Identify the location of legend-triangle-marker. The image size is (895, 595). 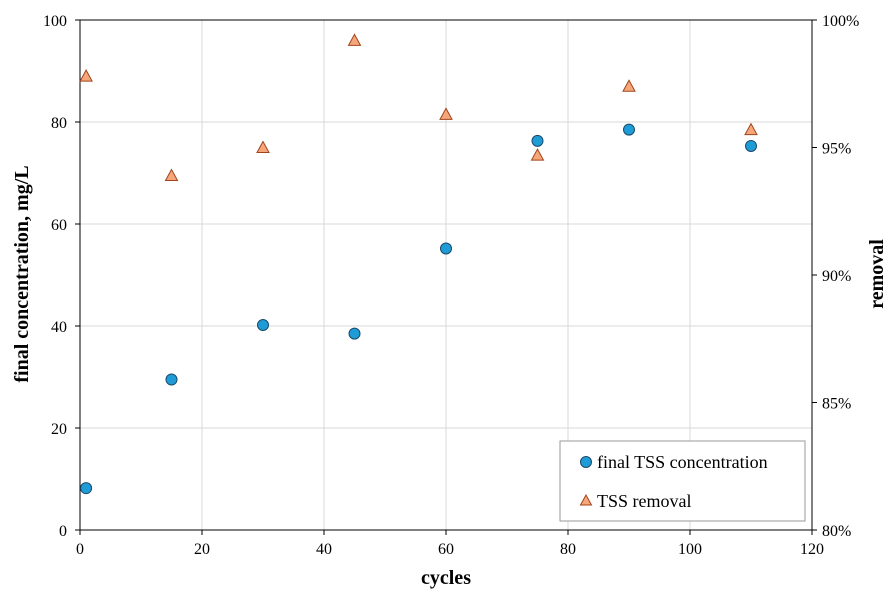
(586, 499).